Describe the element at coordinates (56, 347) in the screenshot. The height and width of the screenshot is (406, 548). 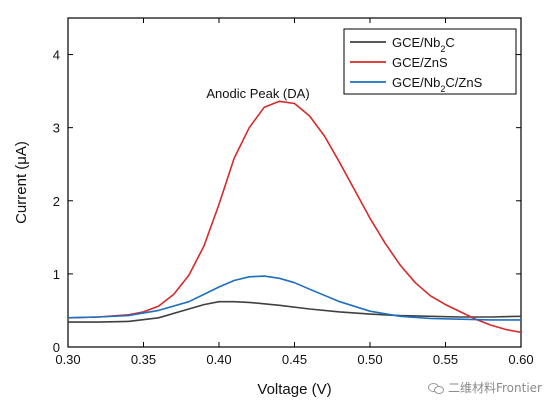
I see `y-tick-label: 0` at that location.